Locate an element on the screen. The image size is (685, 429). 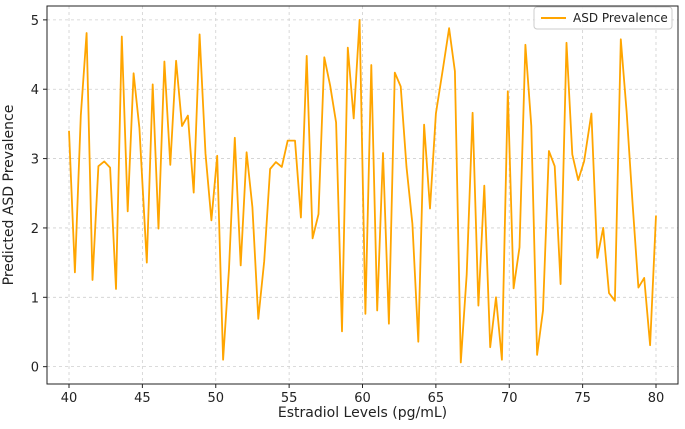
x-tick-label: 45 is located at coordinates (142, 398).